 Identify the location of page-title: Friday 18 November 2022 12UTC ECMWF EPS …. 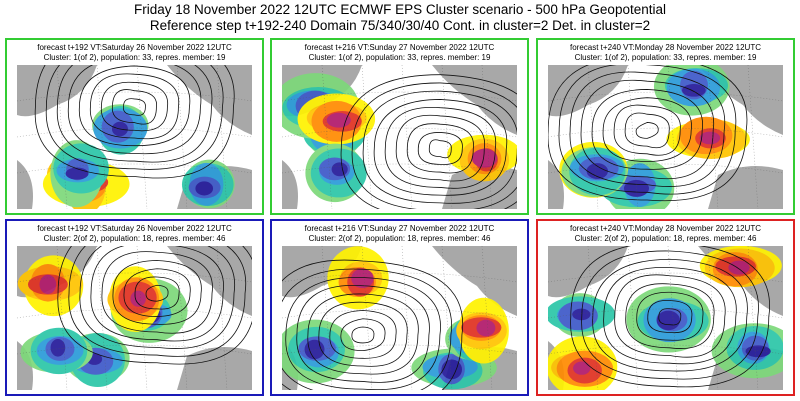
(400, 9).